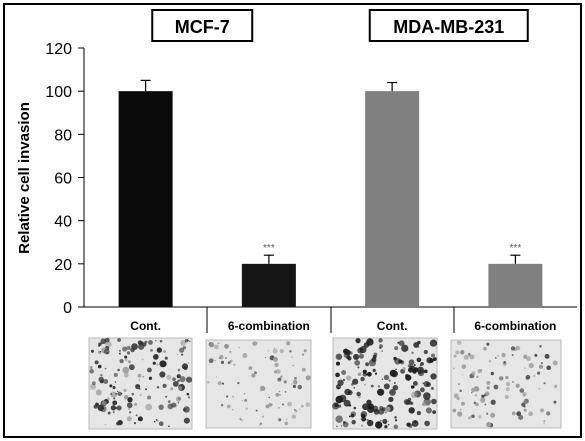 This screenshot has height=441, width=585. I want to click on y-axis-label: Relative cell invasion, so click(24, 178).